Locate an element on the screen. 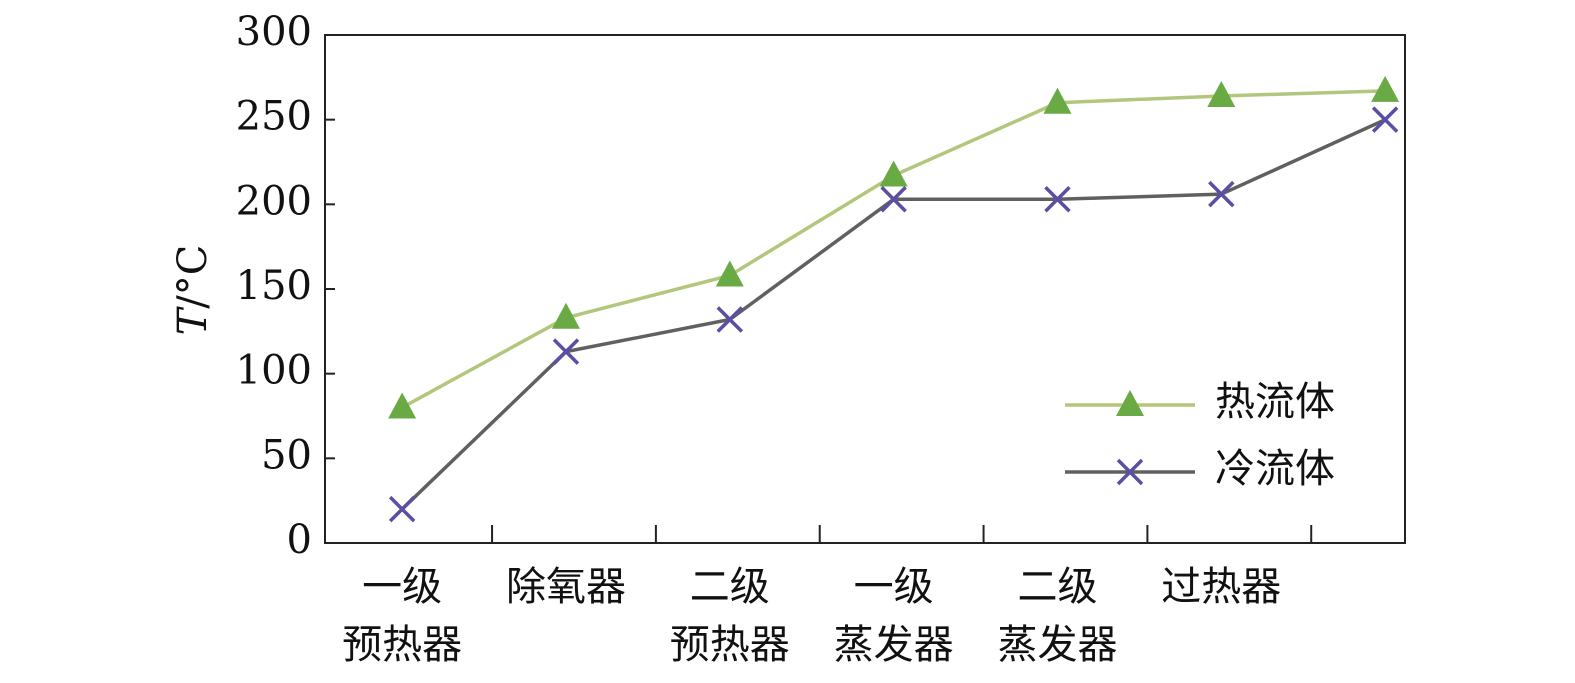  y-tick-label: 0 is located at coordinates (299, 540).